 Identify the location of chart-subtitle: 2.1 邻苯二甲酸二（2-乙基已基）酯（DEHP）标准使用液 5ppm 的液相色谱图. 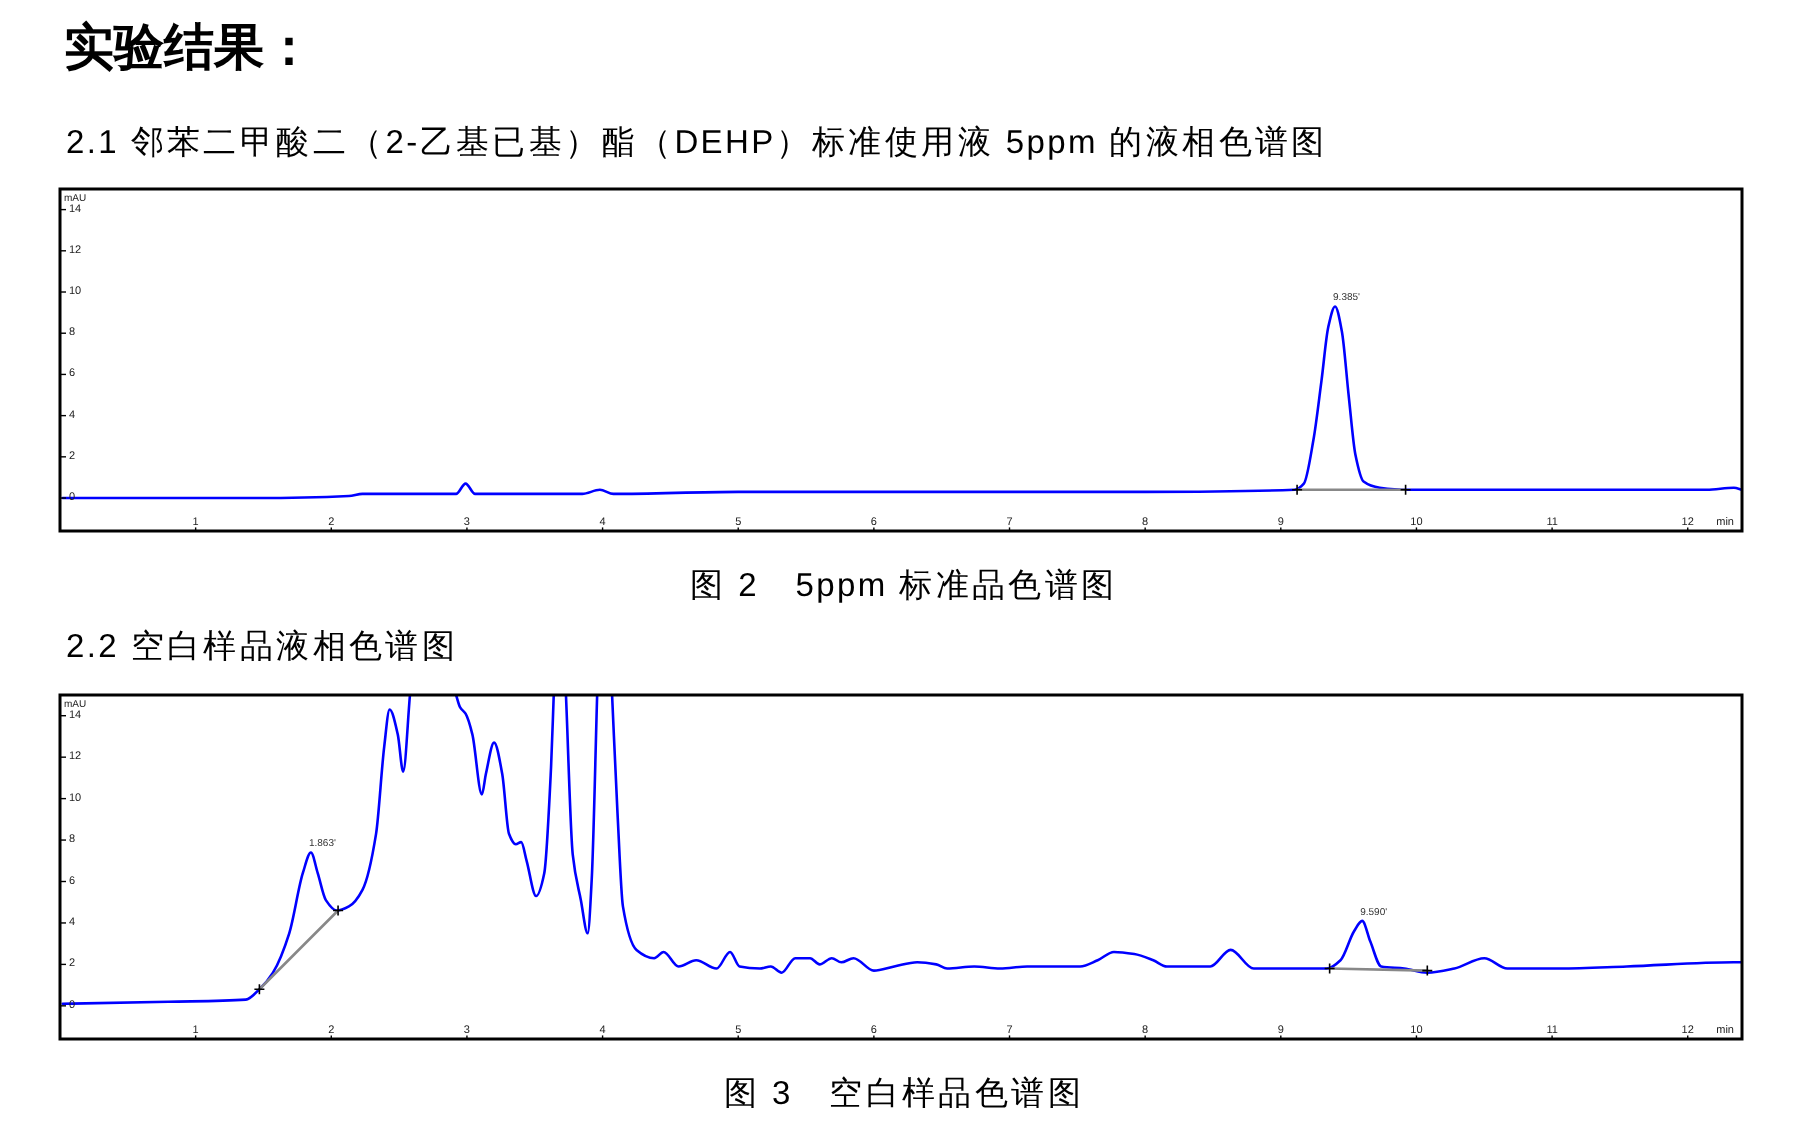
(697, 142).